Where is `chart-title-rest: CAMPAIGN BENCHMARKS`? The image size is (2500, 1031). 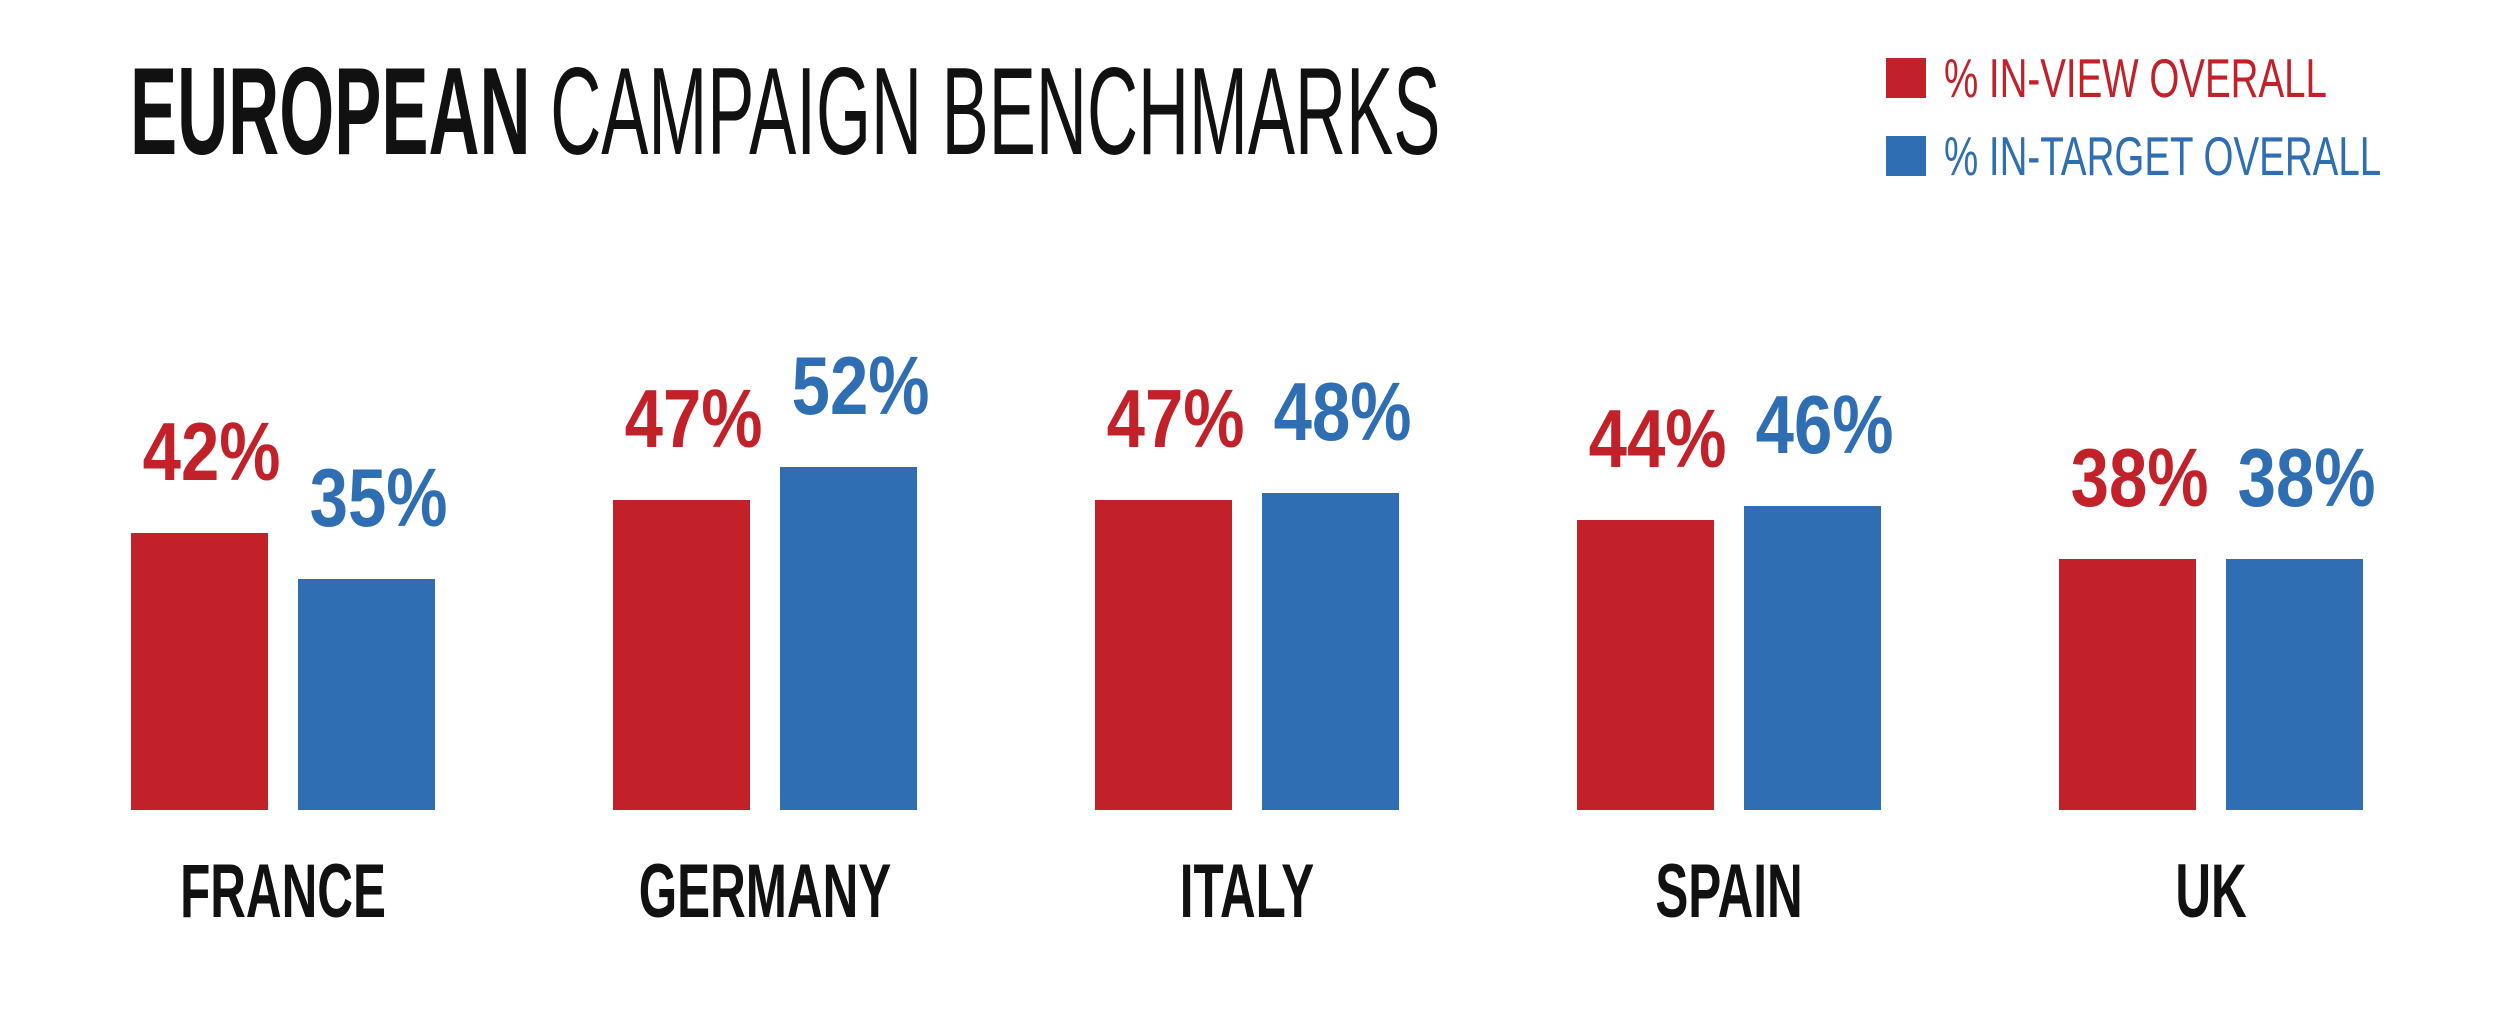 chart-title-rest: CAMPAIGN BENCHMARKS is located at coordinates (985, 112).